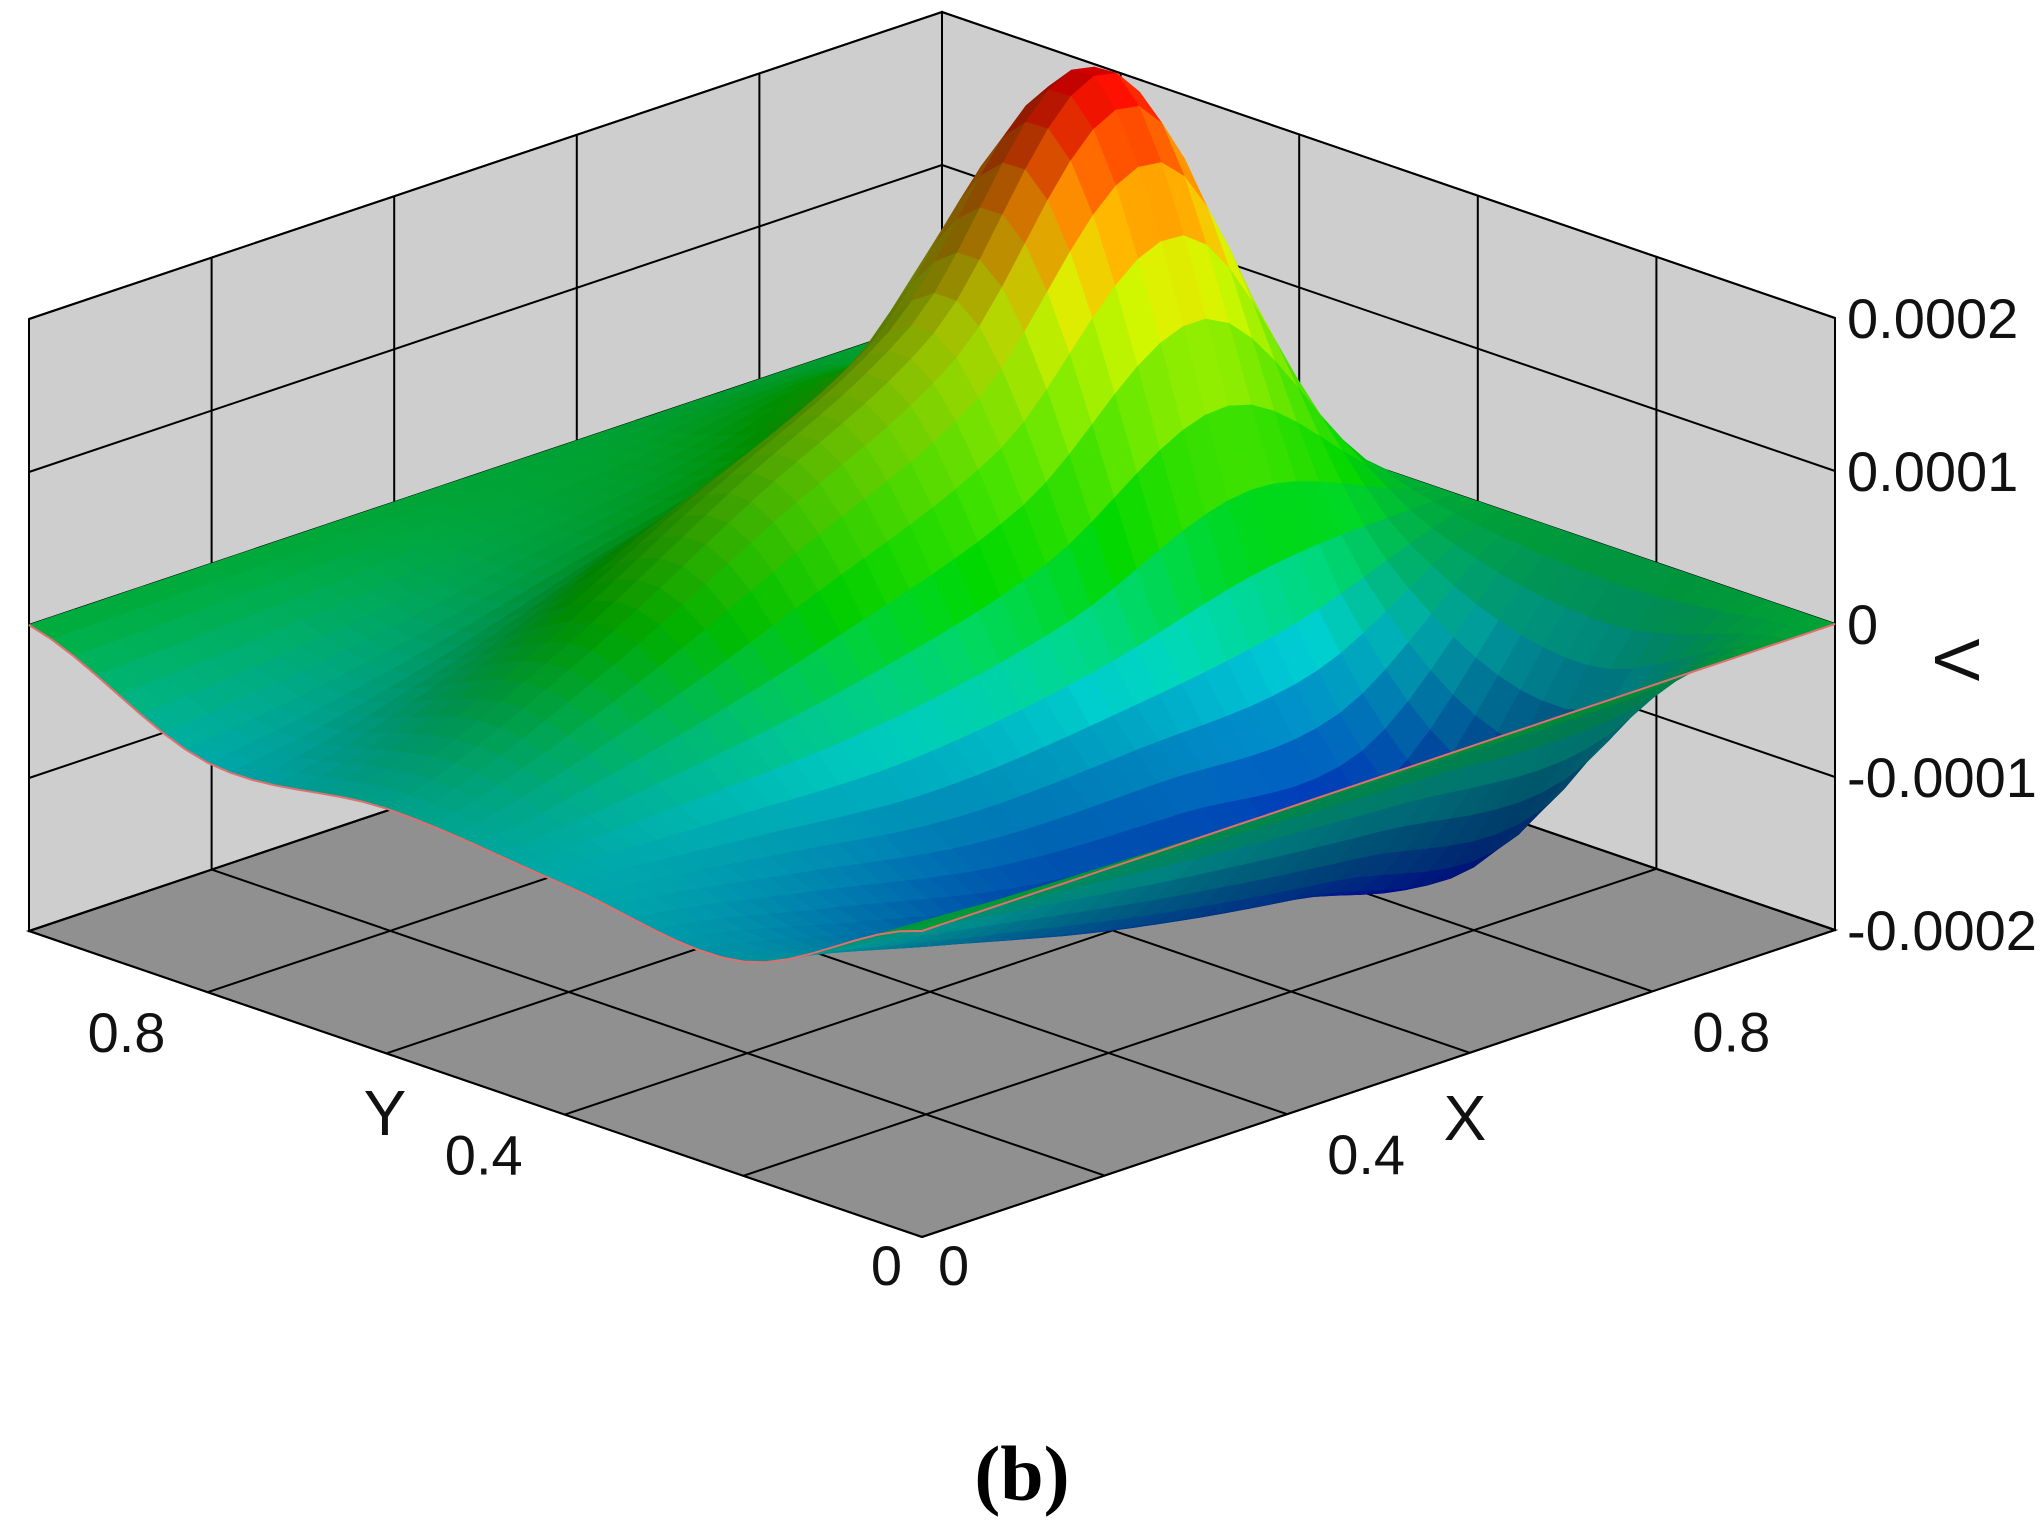 This screenshot has height=1527, width=2044. I want to click on z-tick-label: 0.0001, so click(1932, 471).